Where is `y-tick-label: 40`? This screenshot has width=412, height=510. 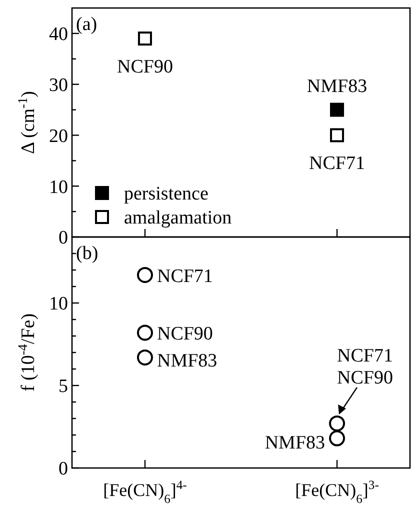 y-tick-label: 40 is located at coordinates (58, 35).